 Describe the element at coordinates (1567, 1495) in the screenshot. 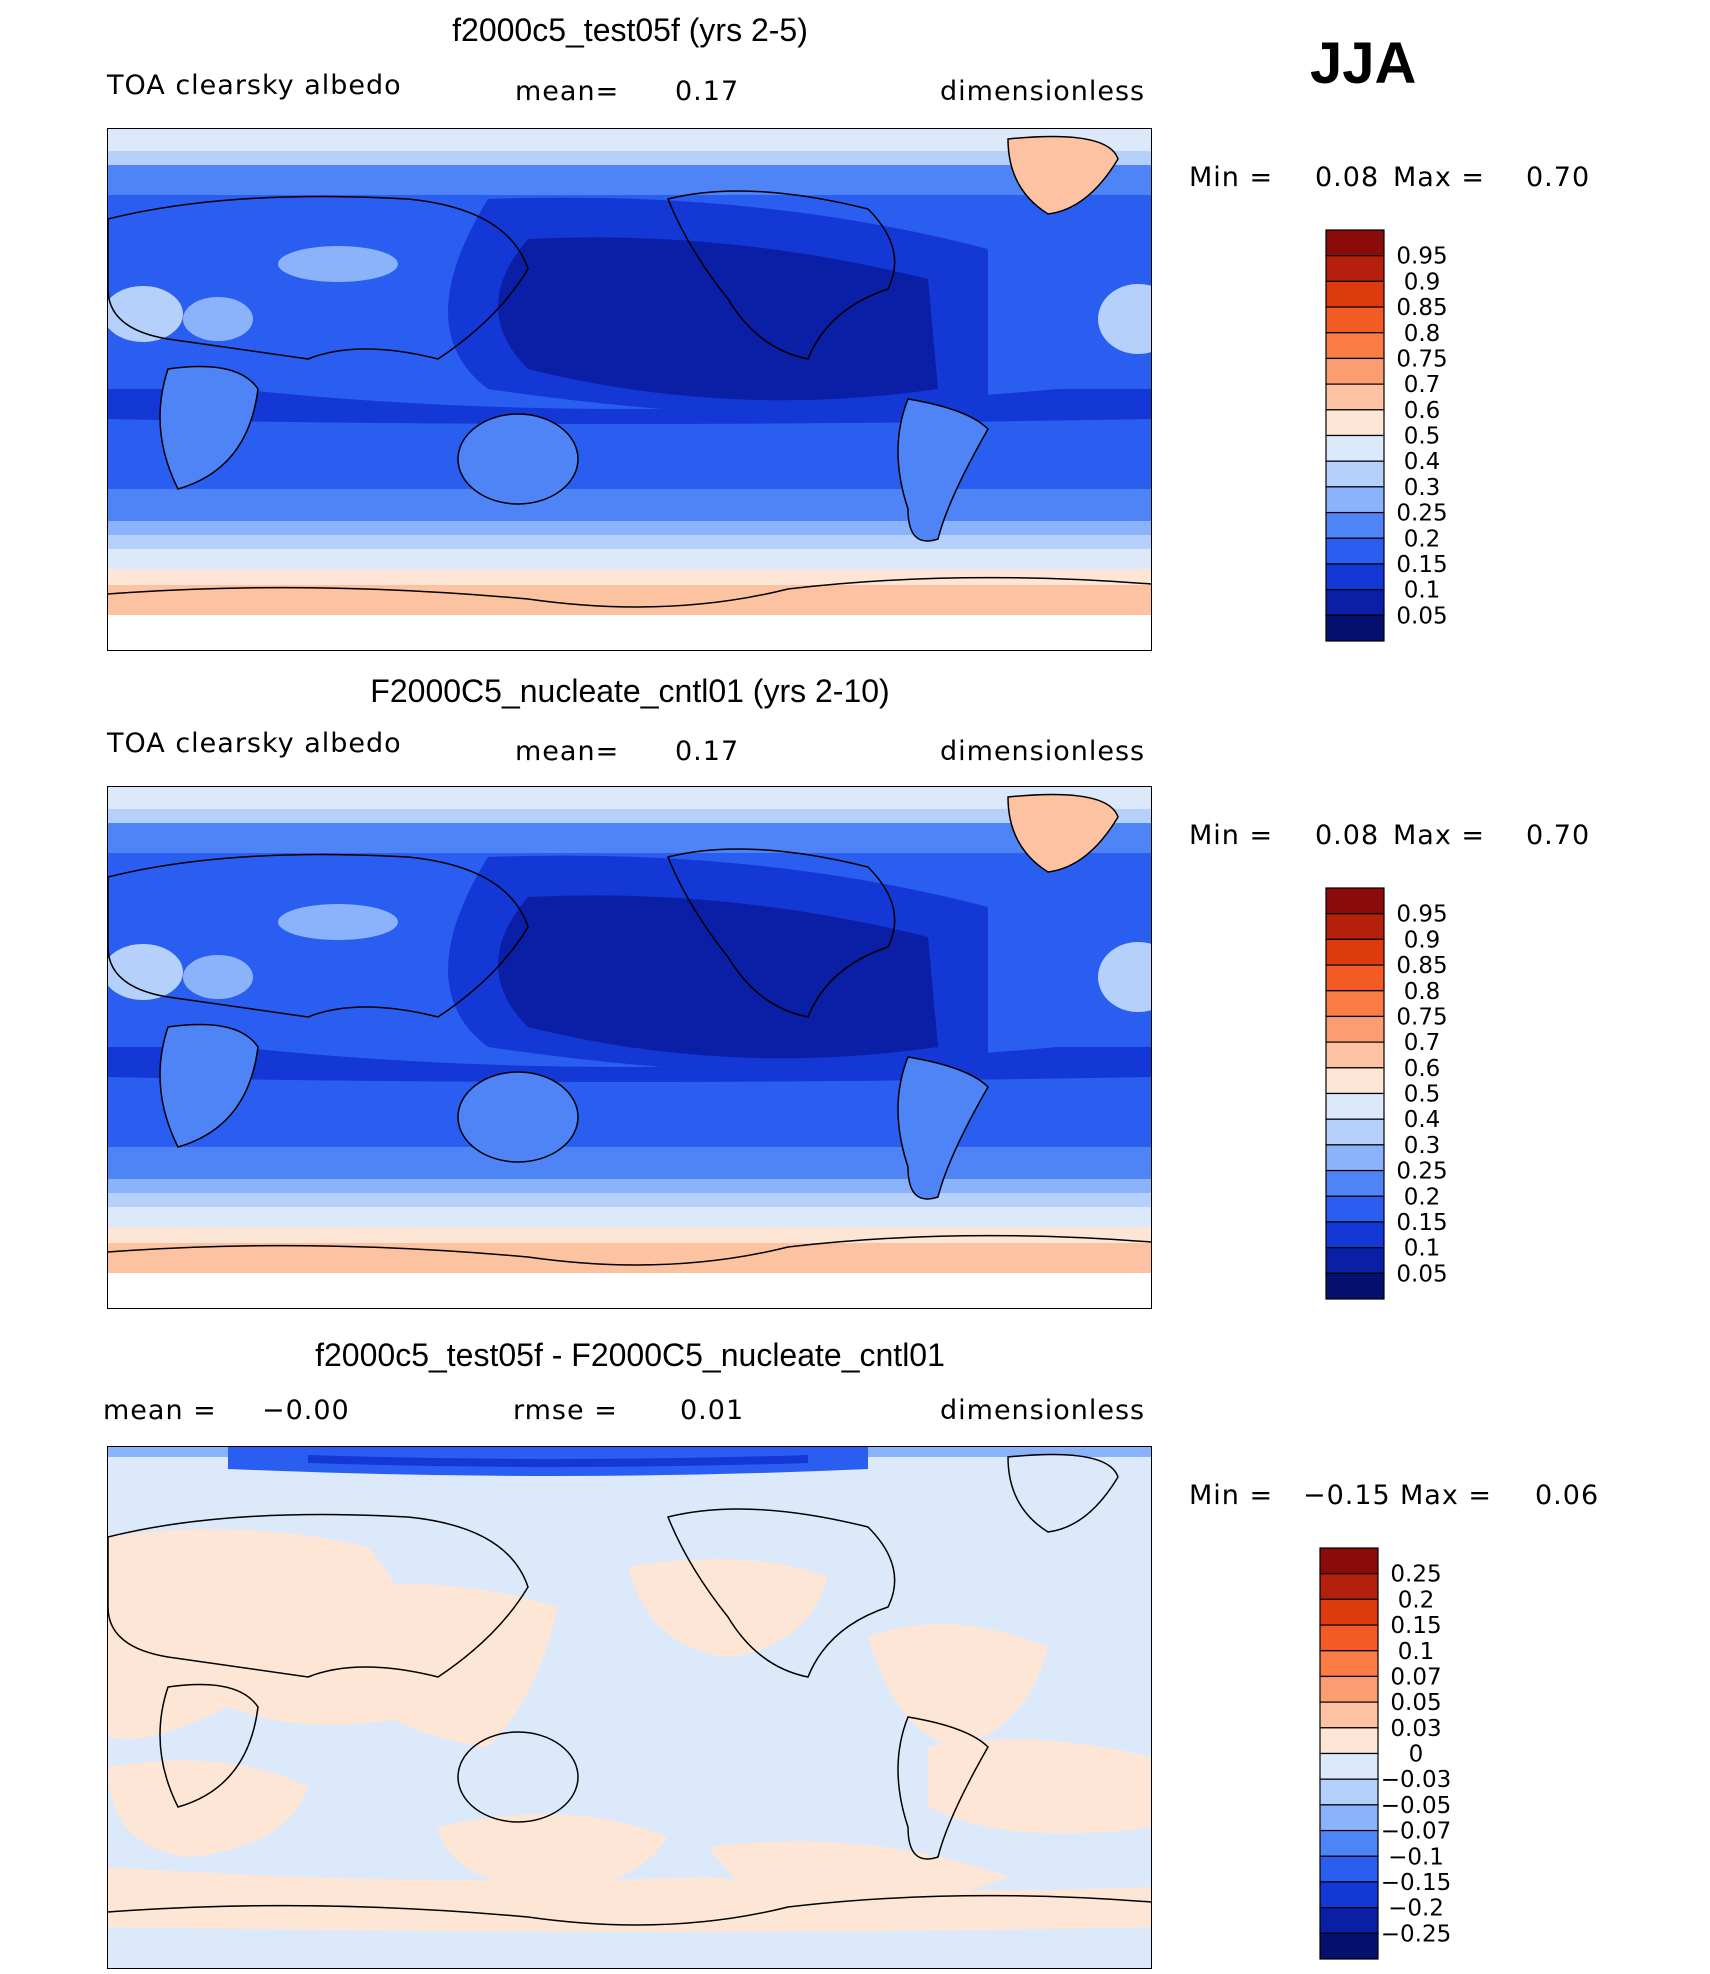

I see `panel-3-max-value: 0.06` at that location.